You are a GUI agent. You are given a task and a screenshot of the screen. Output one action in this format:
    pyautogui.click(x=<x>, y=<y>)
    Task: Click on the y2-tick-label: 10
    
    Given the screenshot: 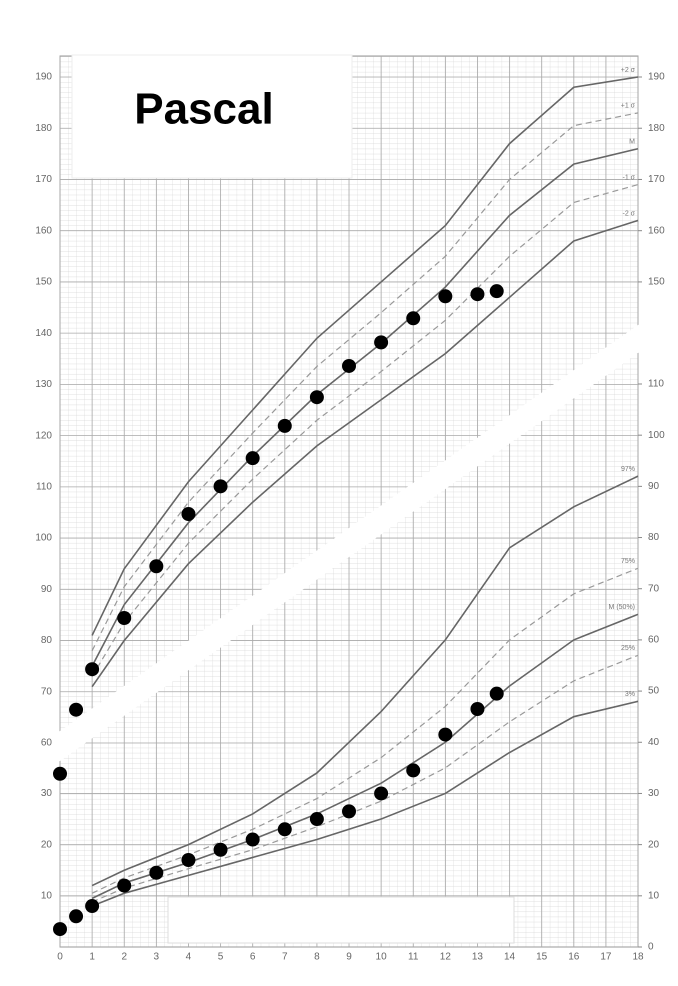 What is the action you would take?
    pyautogui.click(x=654, y=895)
    